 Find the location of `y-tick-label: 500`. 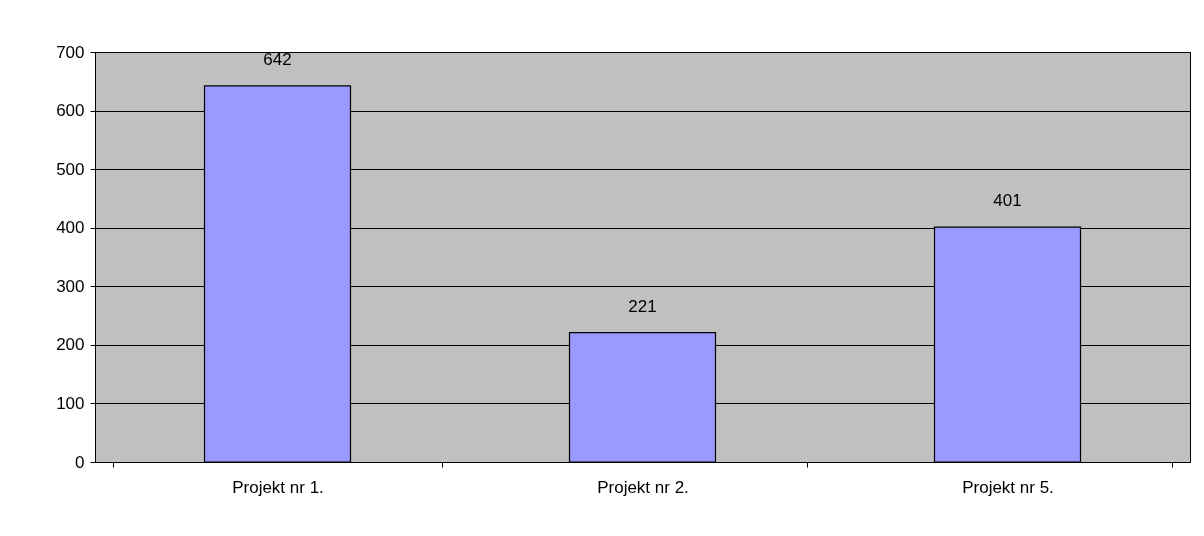

y-tick-label: 500 is located at coordinates (70, 169).